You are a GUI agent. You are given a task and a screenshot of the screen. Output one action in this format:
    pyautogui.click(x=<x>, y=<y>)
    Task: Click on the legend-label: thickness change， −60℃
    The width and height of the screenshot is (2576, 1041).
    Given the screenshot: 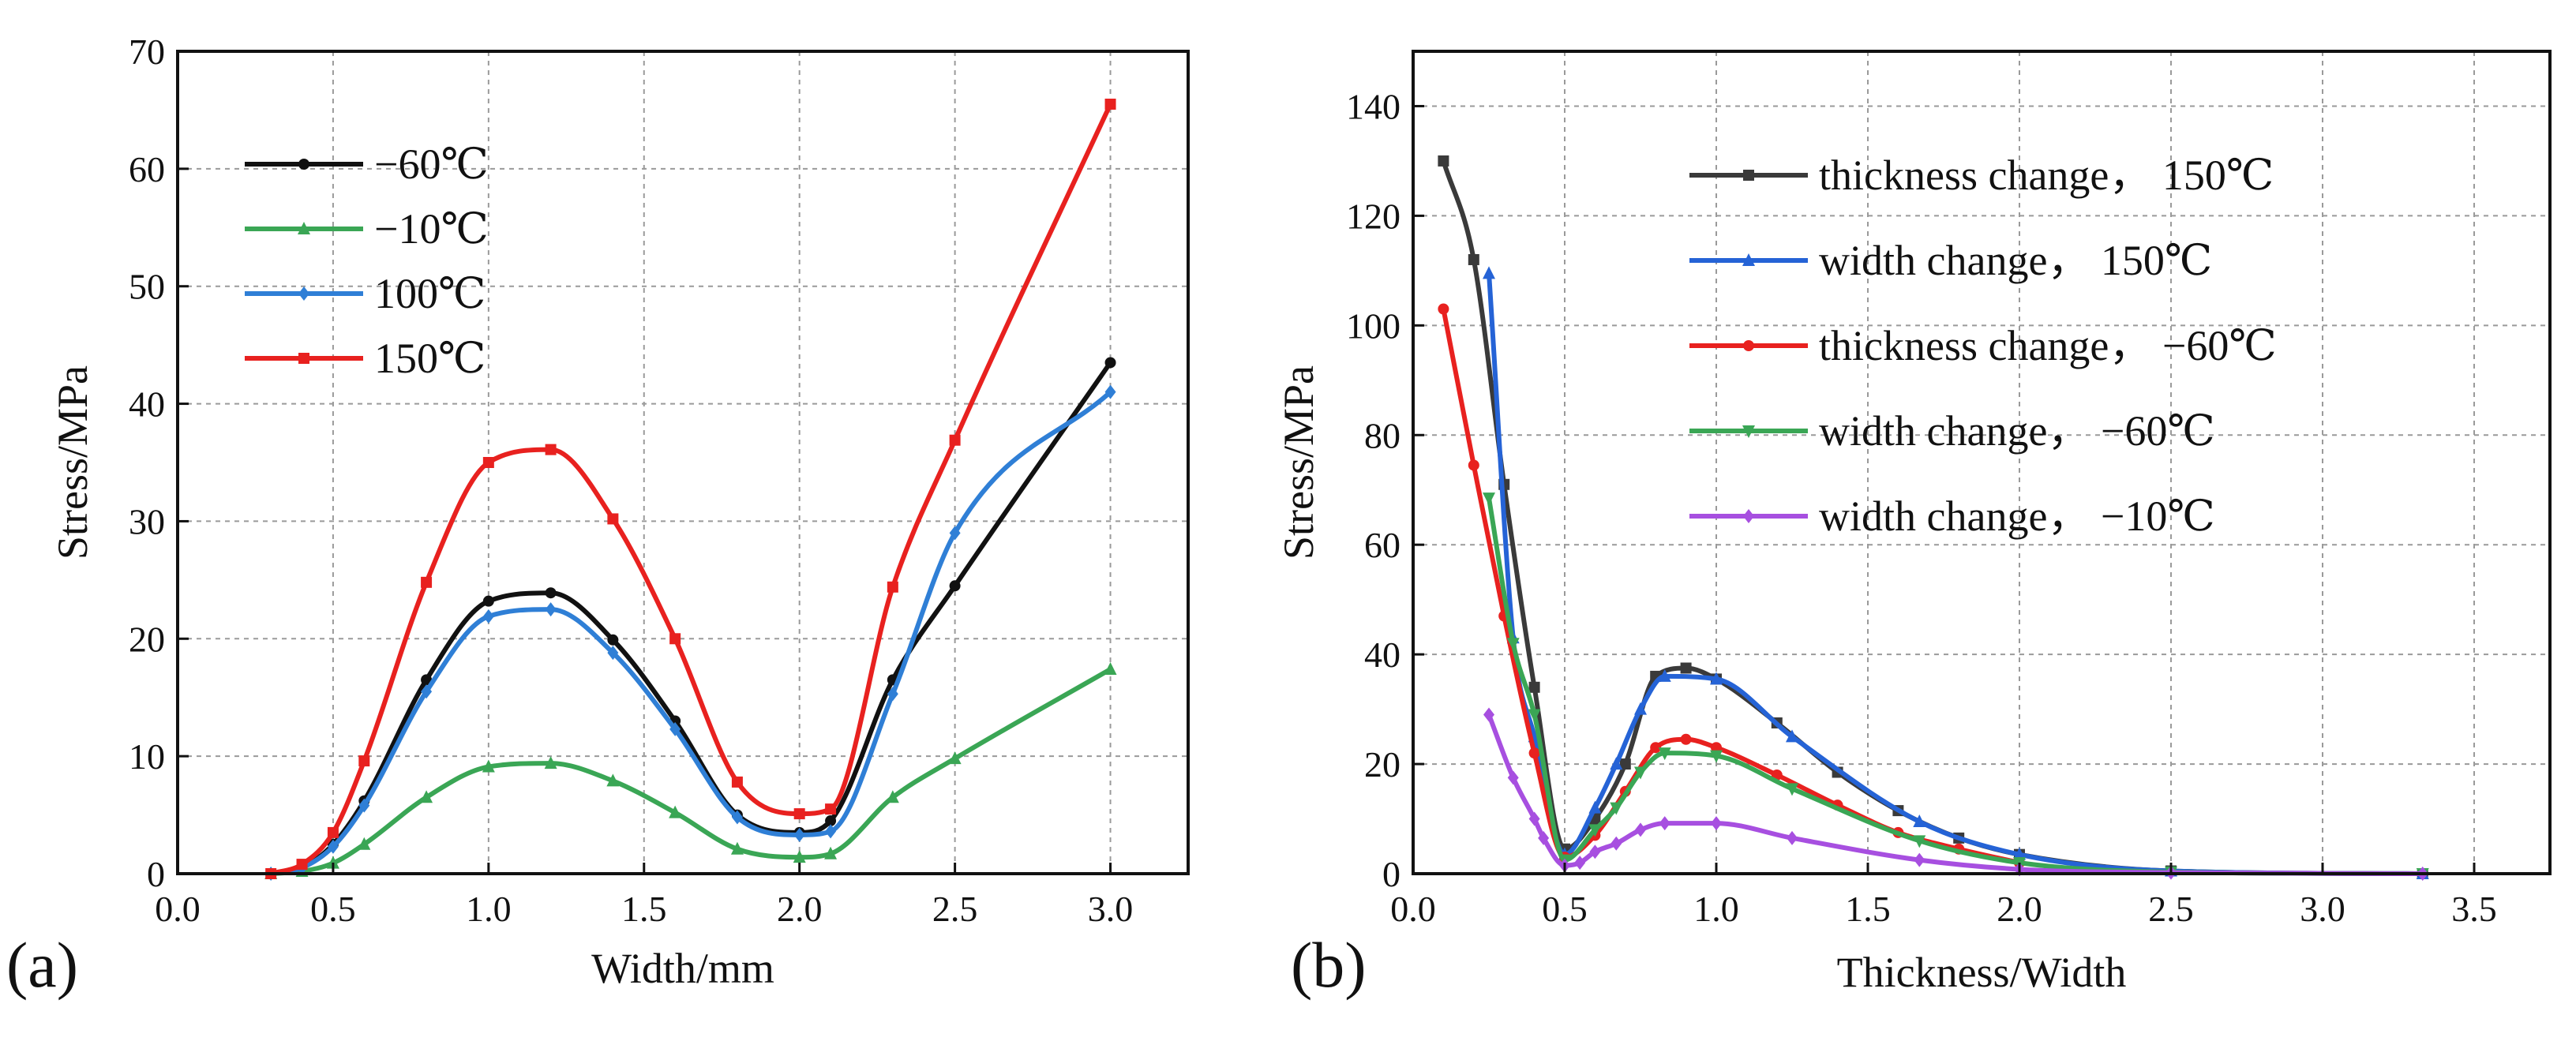 What is the action you would take?
    pyautogui.click(x=2048, y=345)
    